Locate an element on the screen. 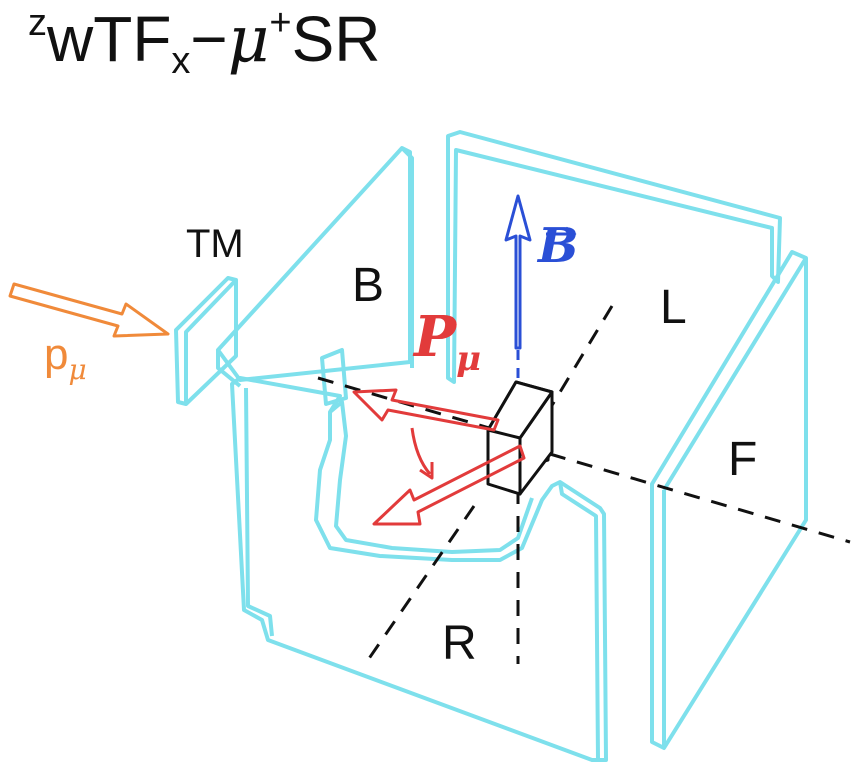 The height and width of the screenshot is (782, 856). label-muon-momentum: pμ is located at coordinates (65, 358).